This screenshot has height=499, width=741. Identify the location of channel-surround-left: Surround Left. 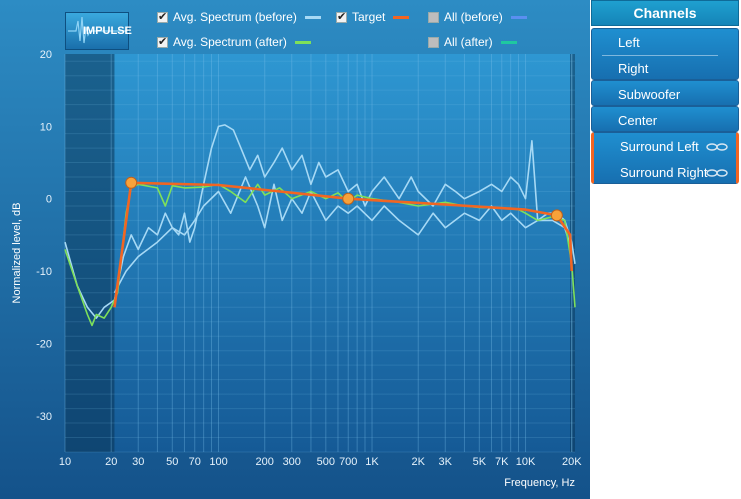
(665, 146).